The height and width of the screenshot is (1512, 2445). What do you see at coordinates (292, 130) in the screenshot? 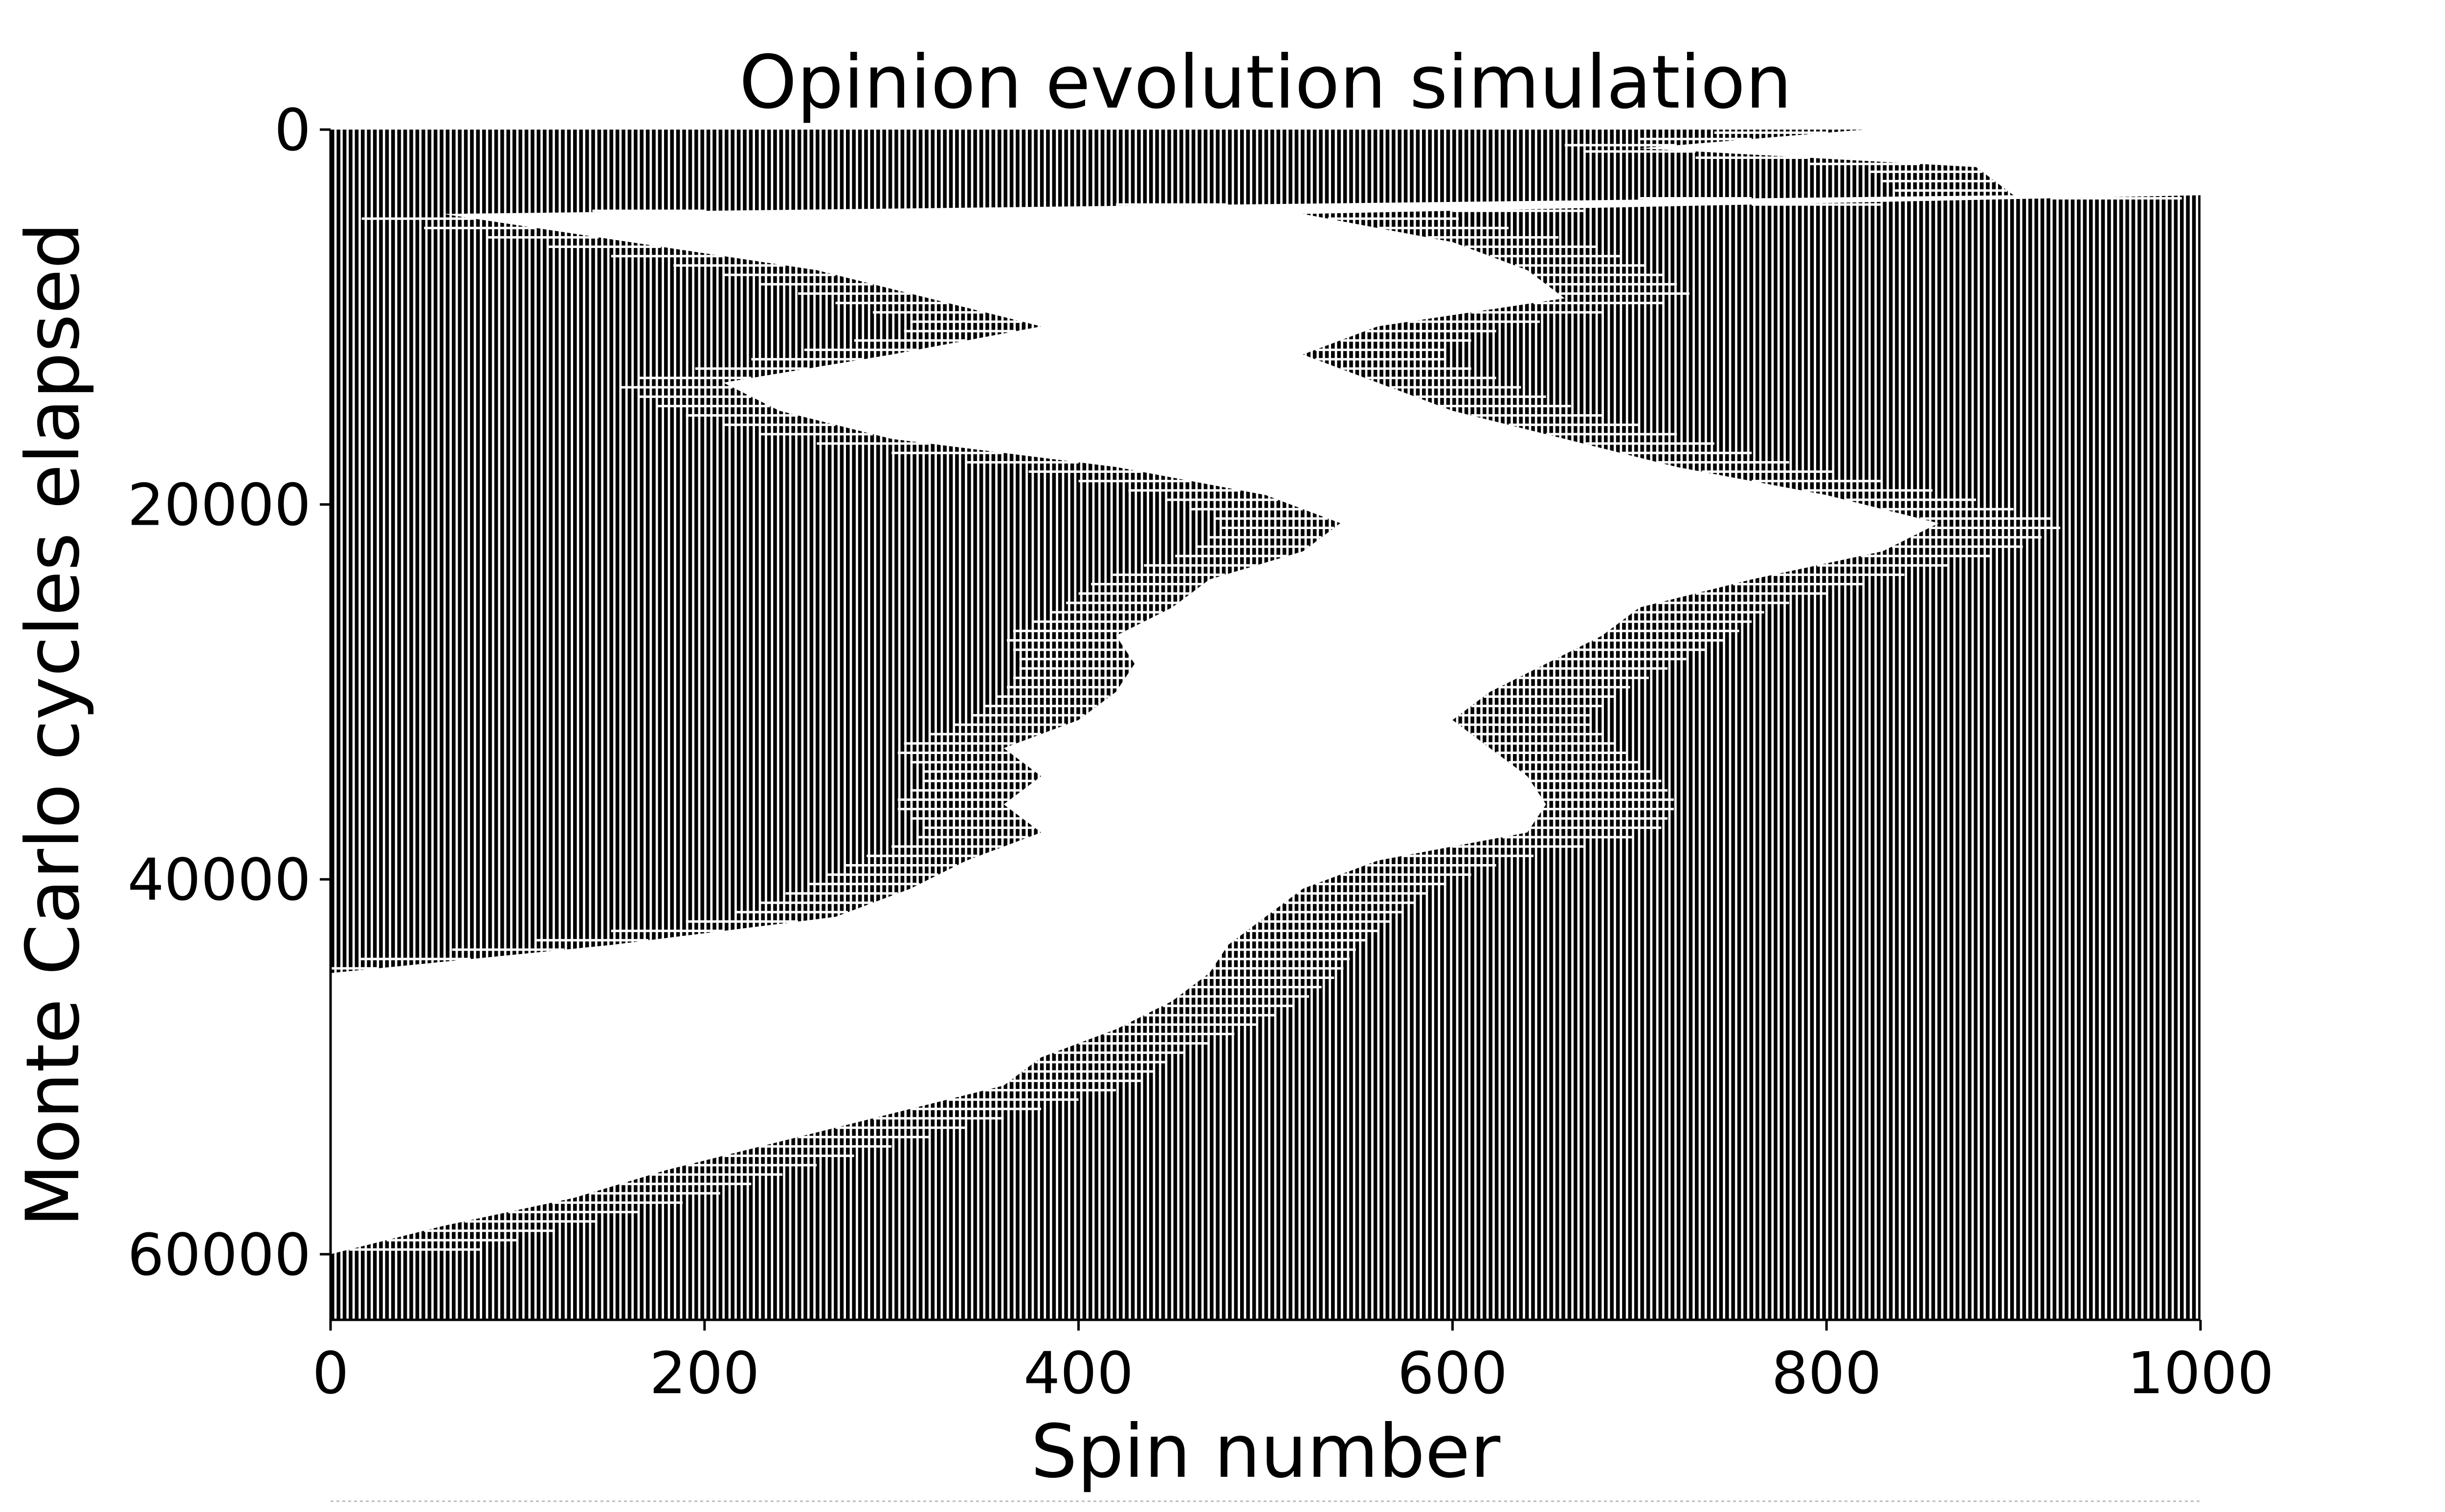
I see `y-tick-label: 0` at bounding box center [292, 130].